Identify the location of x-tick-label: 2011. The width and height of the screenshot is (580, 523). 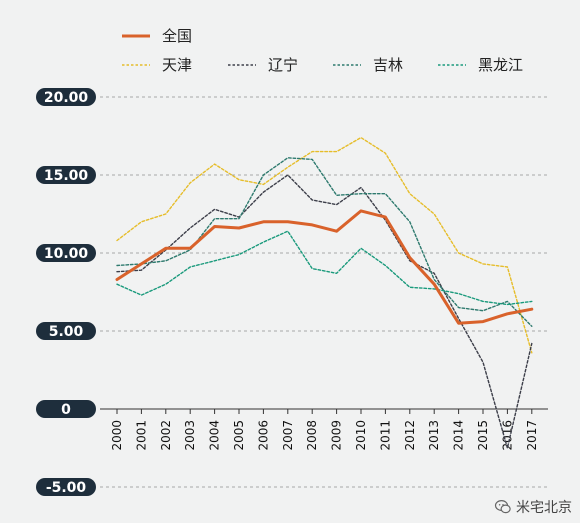
(385, 435).